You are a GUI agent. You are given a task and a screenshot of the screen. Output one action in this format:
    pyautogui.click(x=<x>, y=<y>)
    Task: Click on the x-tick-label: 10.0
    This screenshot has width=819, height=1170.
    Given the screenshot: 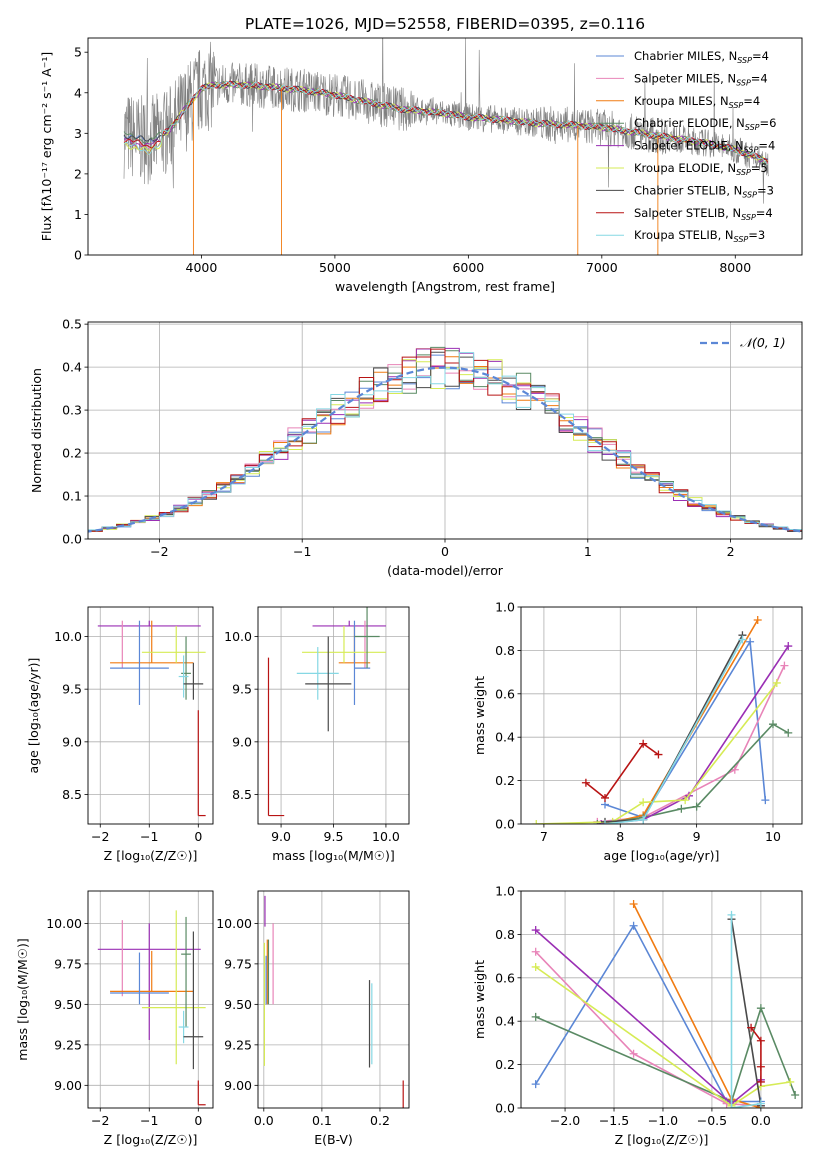 What is the action you would take?
    pyautogui.click(x=386, y=836)
    